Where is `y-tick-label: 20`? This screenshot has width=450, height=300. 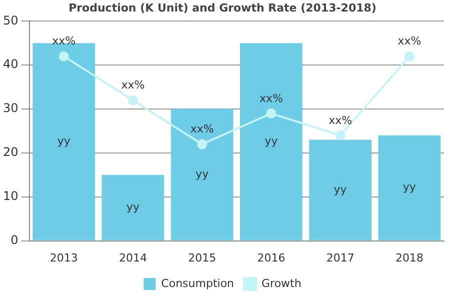 y-tick-label: 20 is located at coordinates (10, 152).